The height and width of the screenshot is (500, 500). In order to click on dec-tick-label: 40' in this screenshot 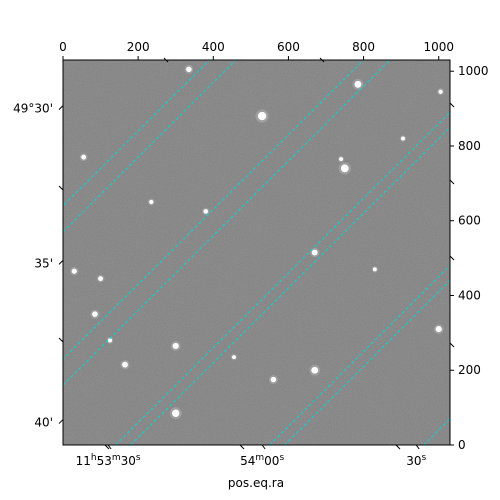, I will do `click(43, 423)`.